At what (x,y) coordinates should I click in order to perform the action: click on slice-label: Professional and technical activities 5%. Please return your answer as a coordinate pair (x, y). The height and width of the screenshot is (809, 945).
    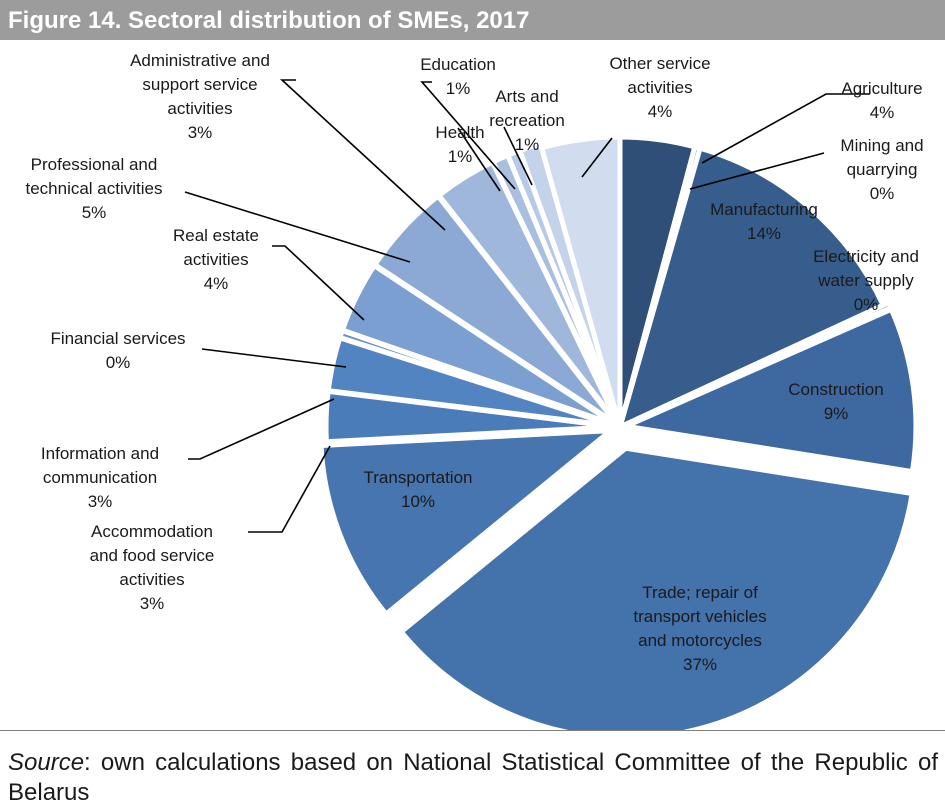
    Looking at the image, I should click on (93, 188).